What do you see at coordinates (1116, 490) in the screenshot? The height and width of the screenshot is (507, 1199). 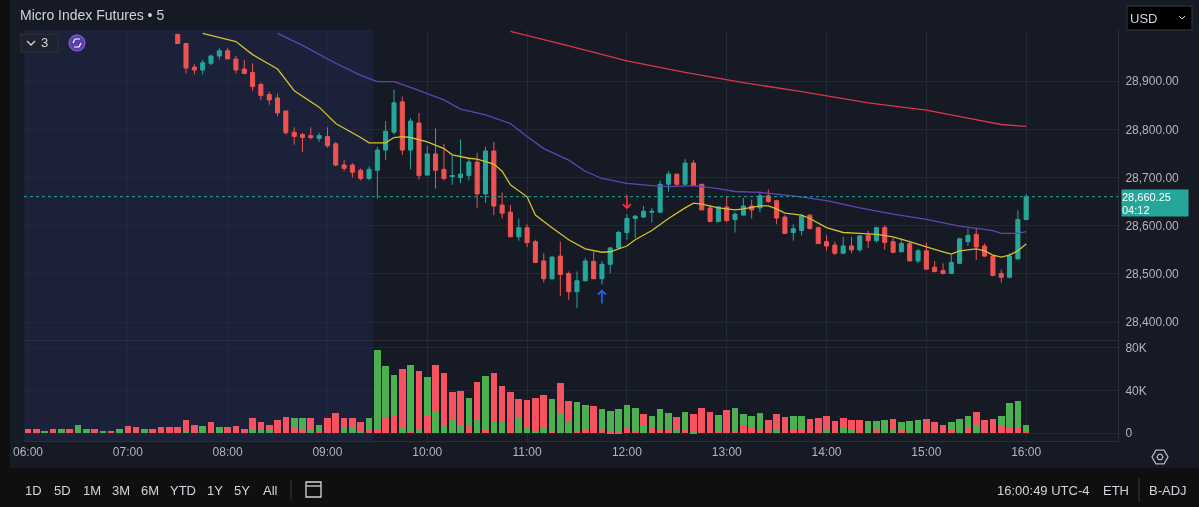 I see `text: ETH` at bounding box center [1116, 490].